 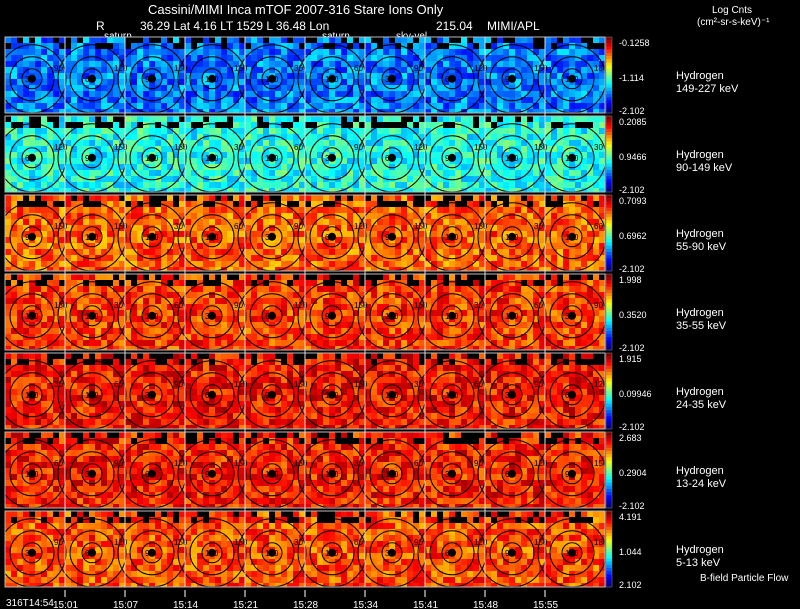 I want to click on species-label: Hydrogen, so click(x=700, y=550).